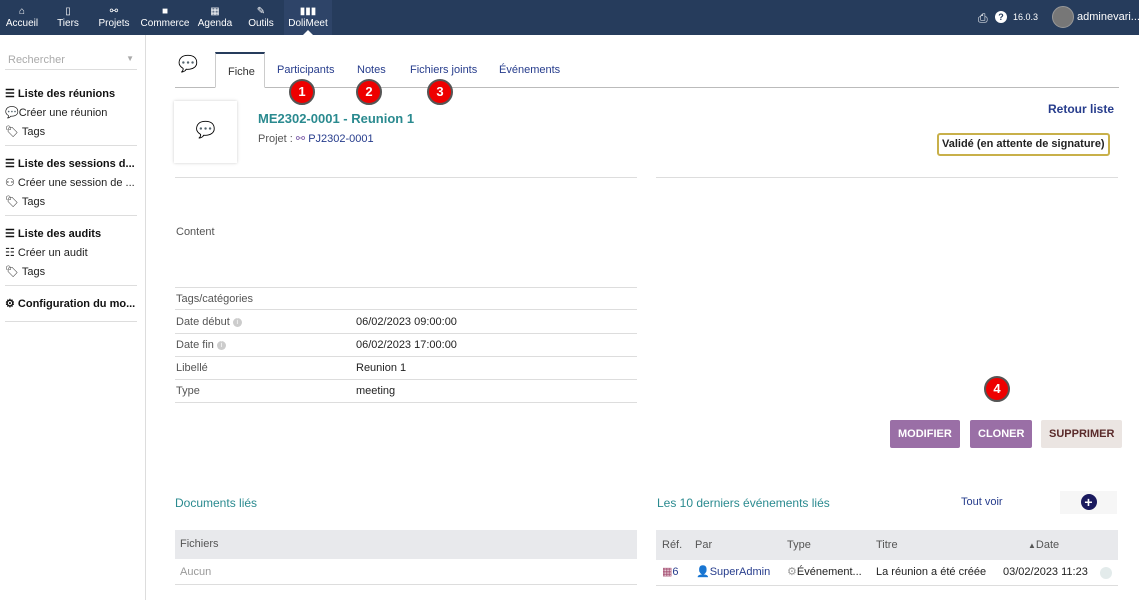 This screenshot has height=600, width=1139. What do you see at coordinates (672, 545) in the screenshot?
I see `col-ref: Réf.` at bounding box center [672, 545].